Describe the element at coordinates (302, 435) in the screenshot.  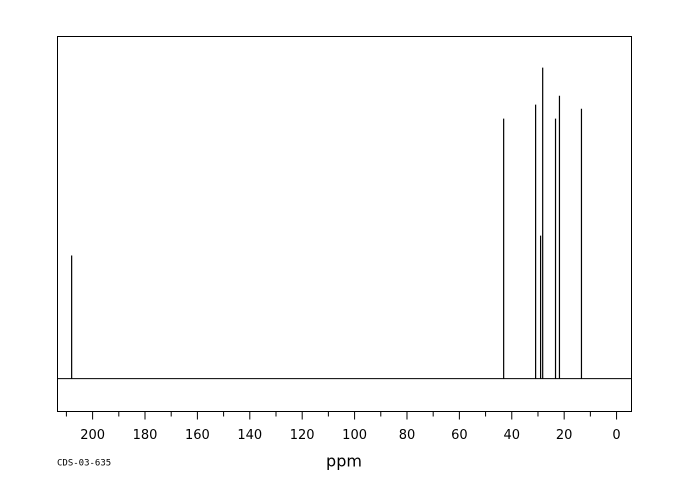
I see `x-tick-label: 120` at that location.